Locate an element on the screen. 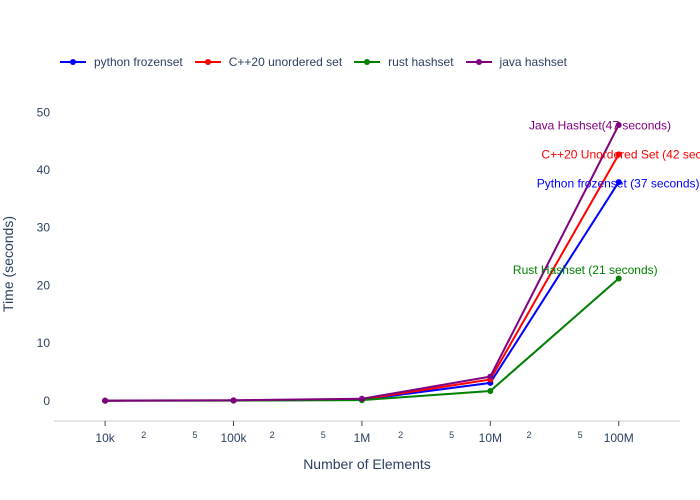  legend-item-rust: rust hashset is located at coordinates (403, 62).